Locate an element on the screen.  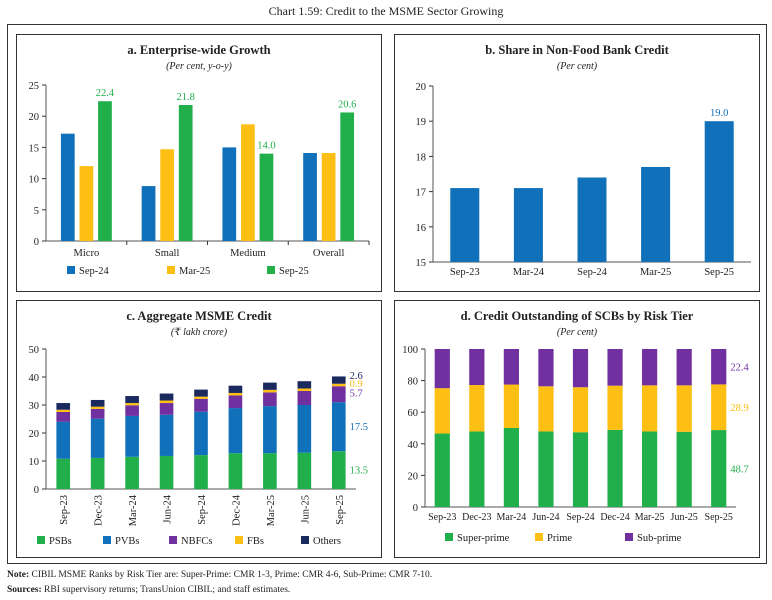
data-label: 19.0 is located at coordinates (719, 113).